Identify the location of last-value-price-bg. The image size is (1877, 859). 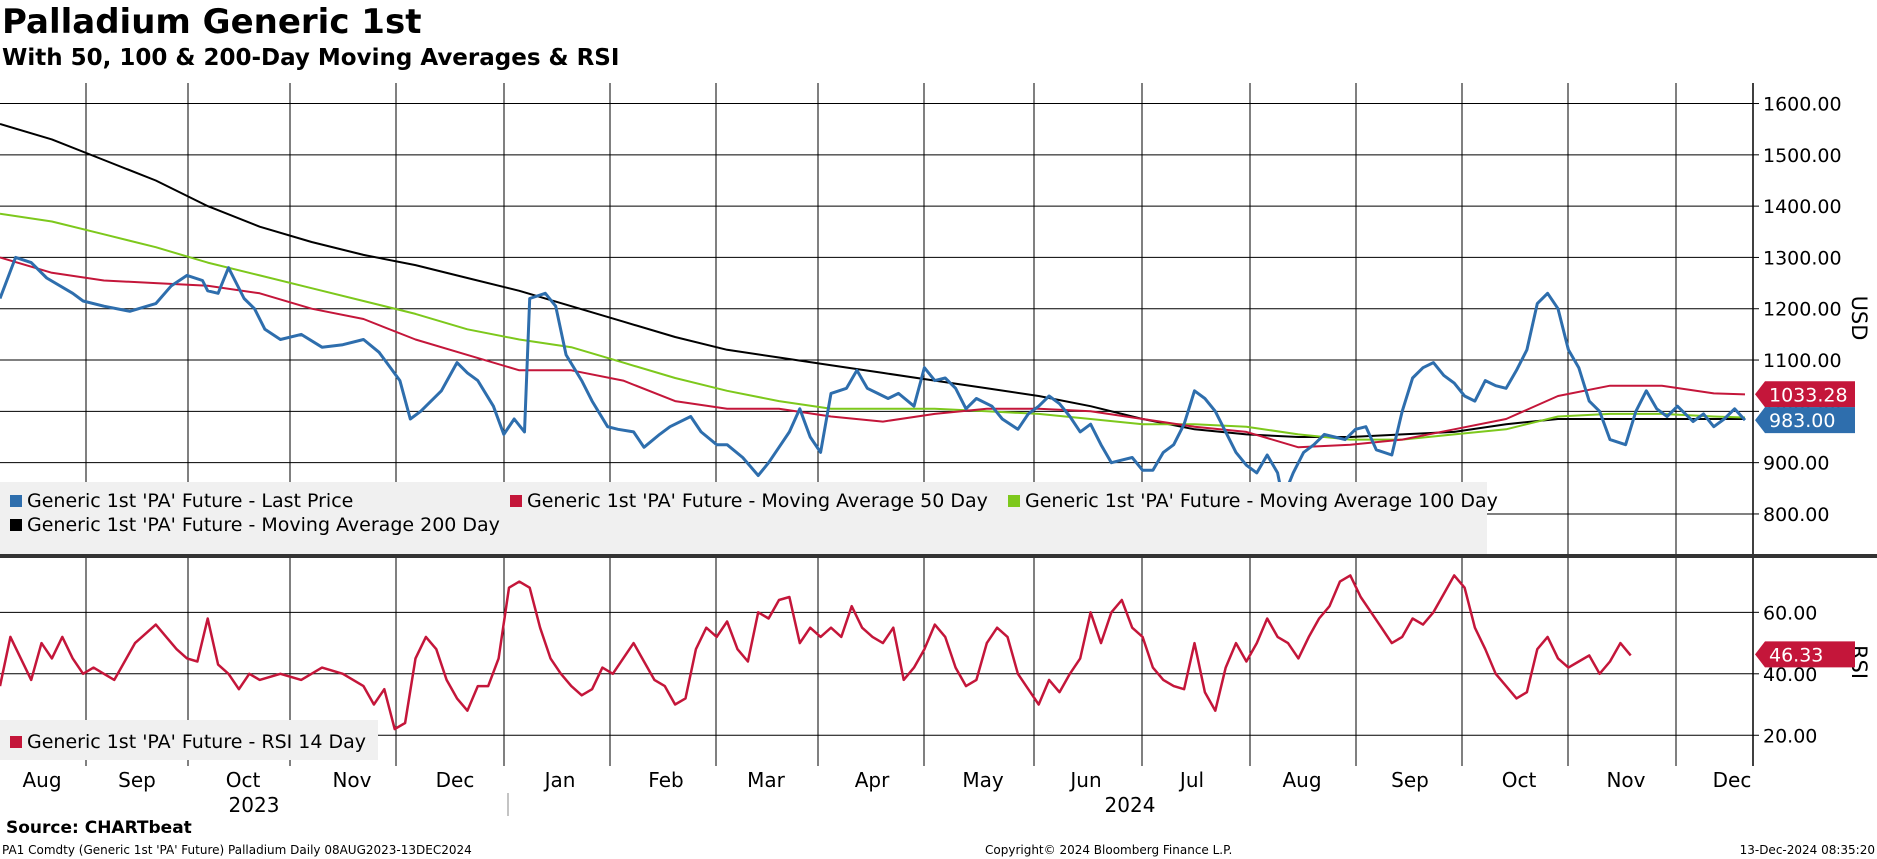
(1805, 420).